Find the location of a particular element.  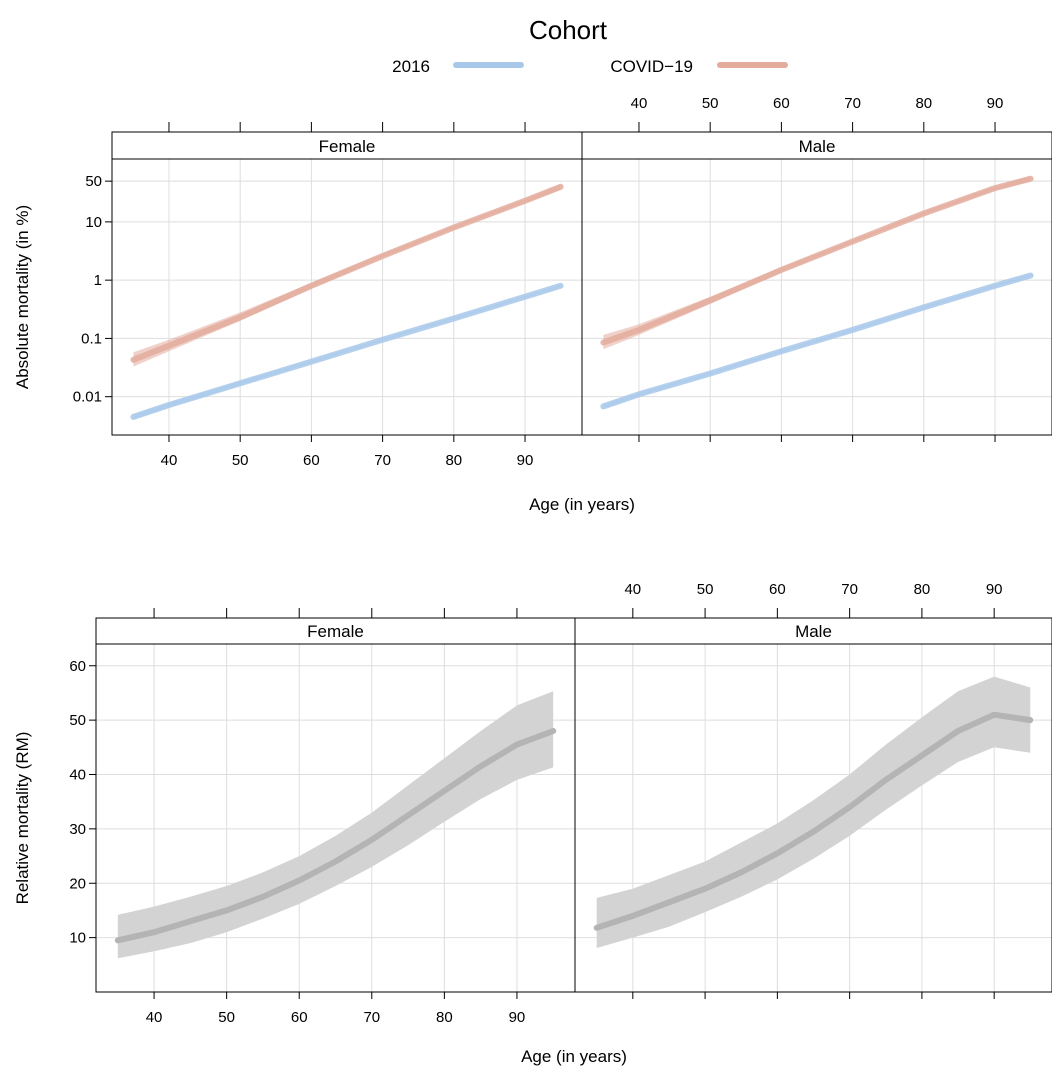

y-tick-label: 20 is located at coordinates (77, 883).